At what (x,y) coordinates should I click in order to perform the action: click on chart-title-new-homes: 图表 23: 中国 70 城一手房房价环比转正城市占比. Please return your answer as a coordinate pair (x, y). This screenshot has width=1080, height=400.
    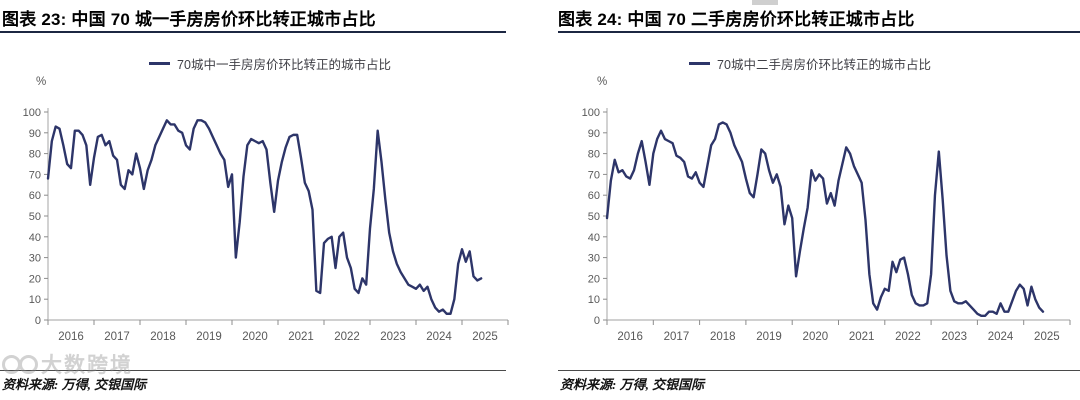
    Looking at the image, I should click on (189, 19).